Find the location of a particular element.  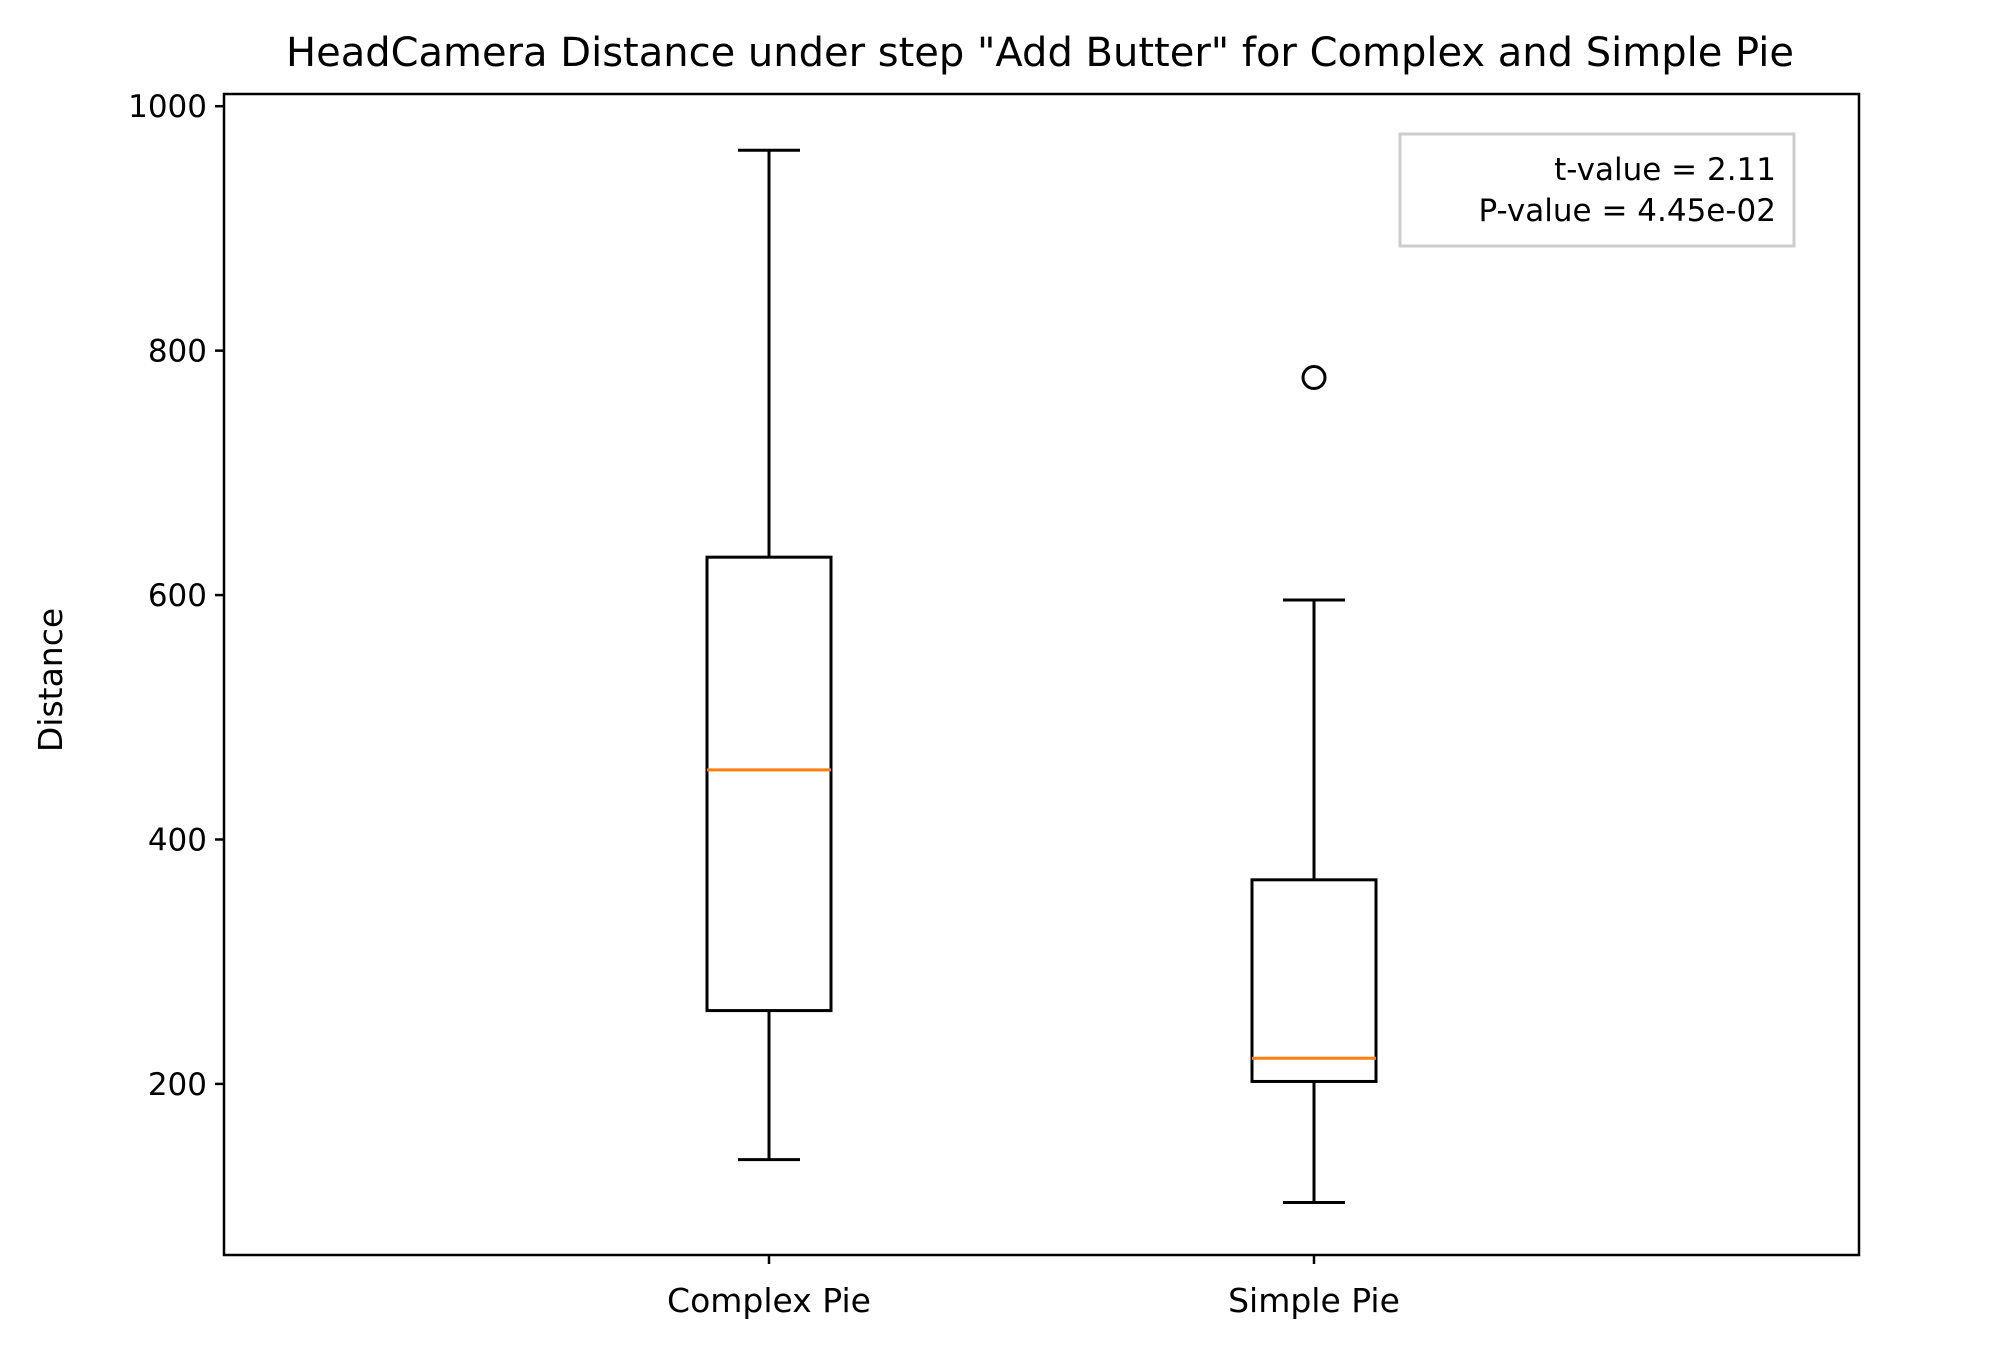

stats-annotation-box: t-value = 2.11 P-value = 4.45e-02 is located at coordinates (1597, 190).